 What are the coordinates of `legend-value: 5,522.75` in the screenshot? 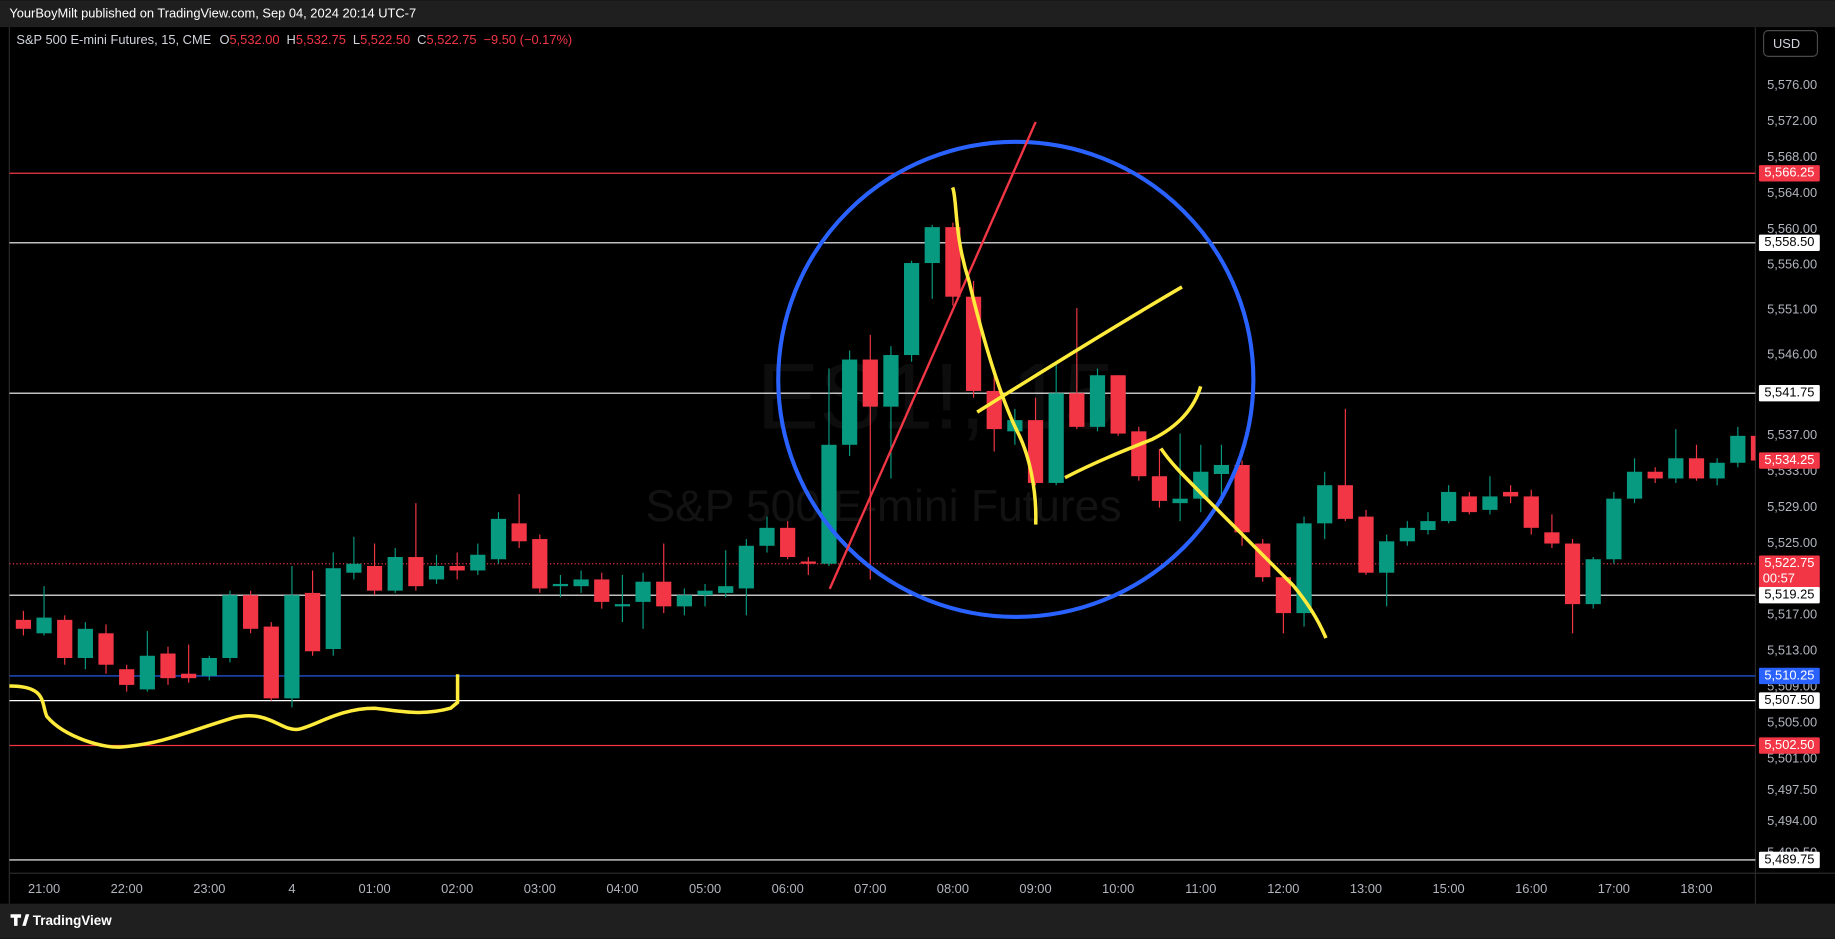 It's located at (451, 40).